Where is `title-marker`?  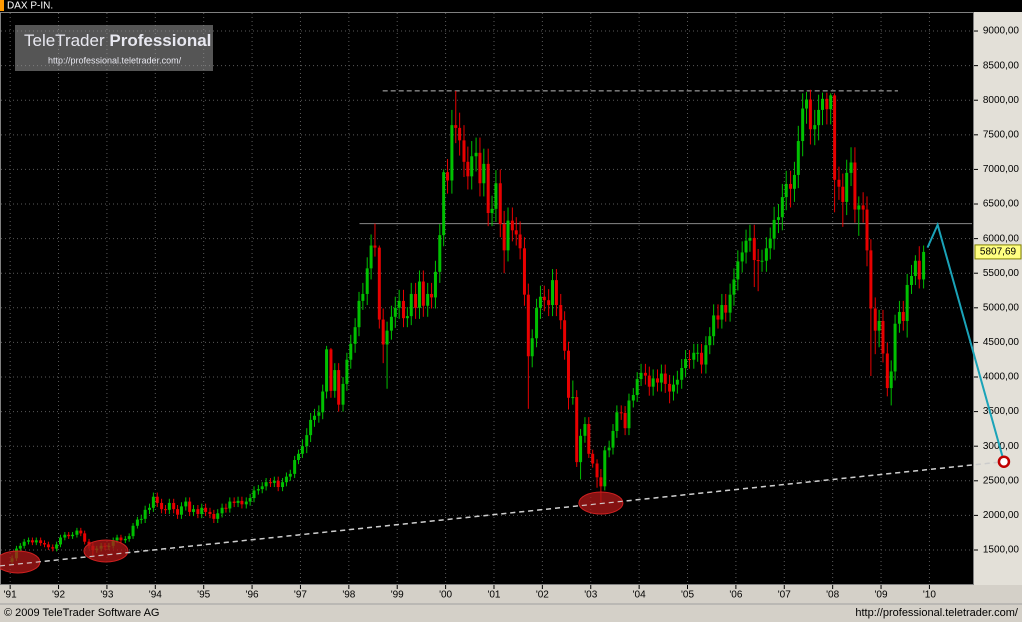
title-marker is located at coordinates (2, 5).